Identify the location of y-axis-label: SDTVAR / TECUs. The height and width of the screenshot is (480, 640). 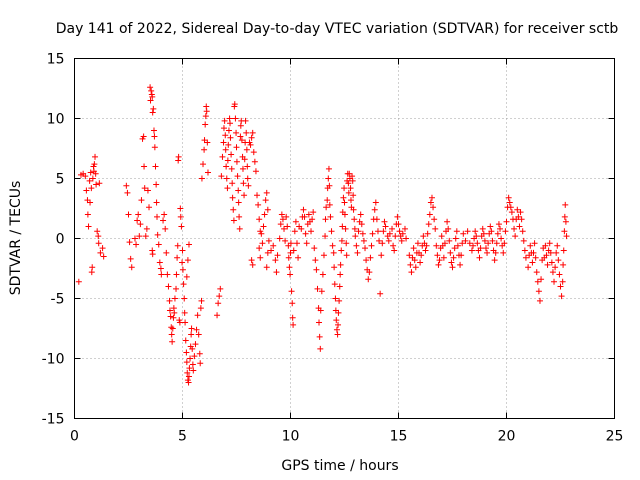
(16, 238).